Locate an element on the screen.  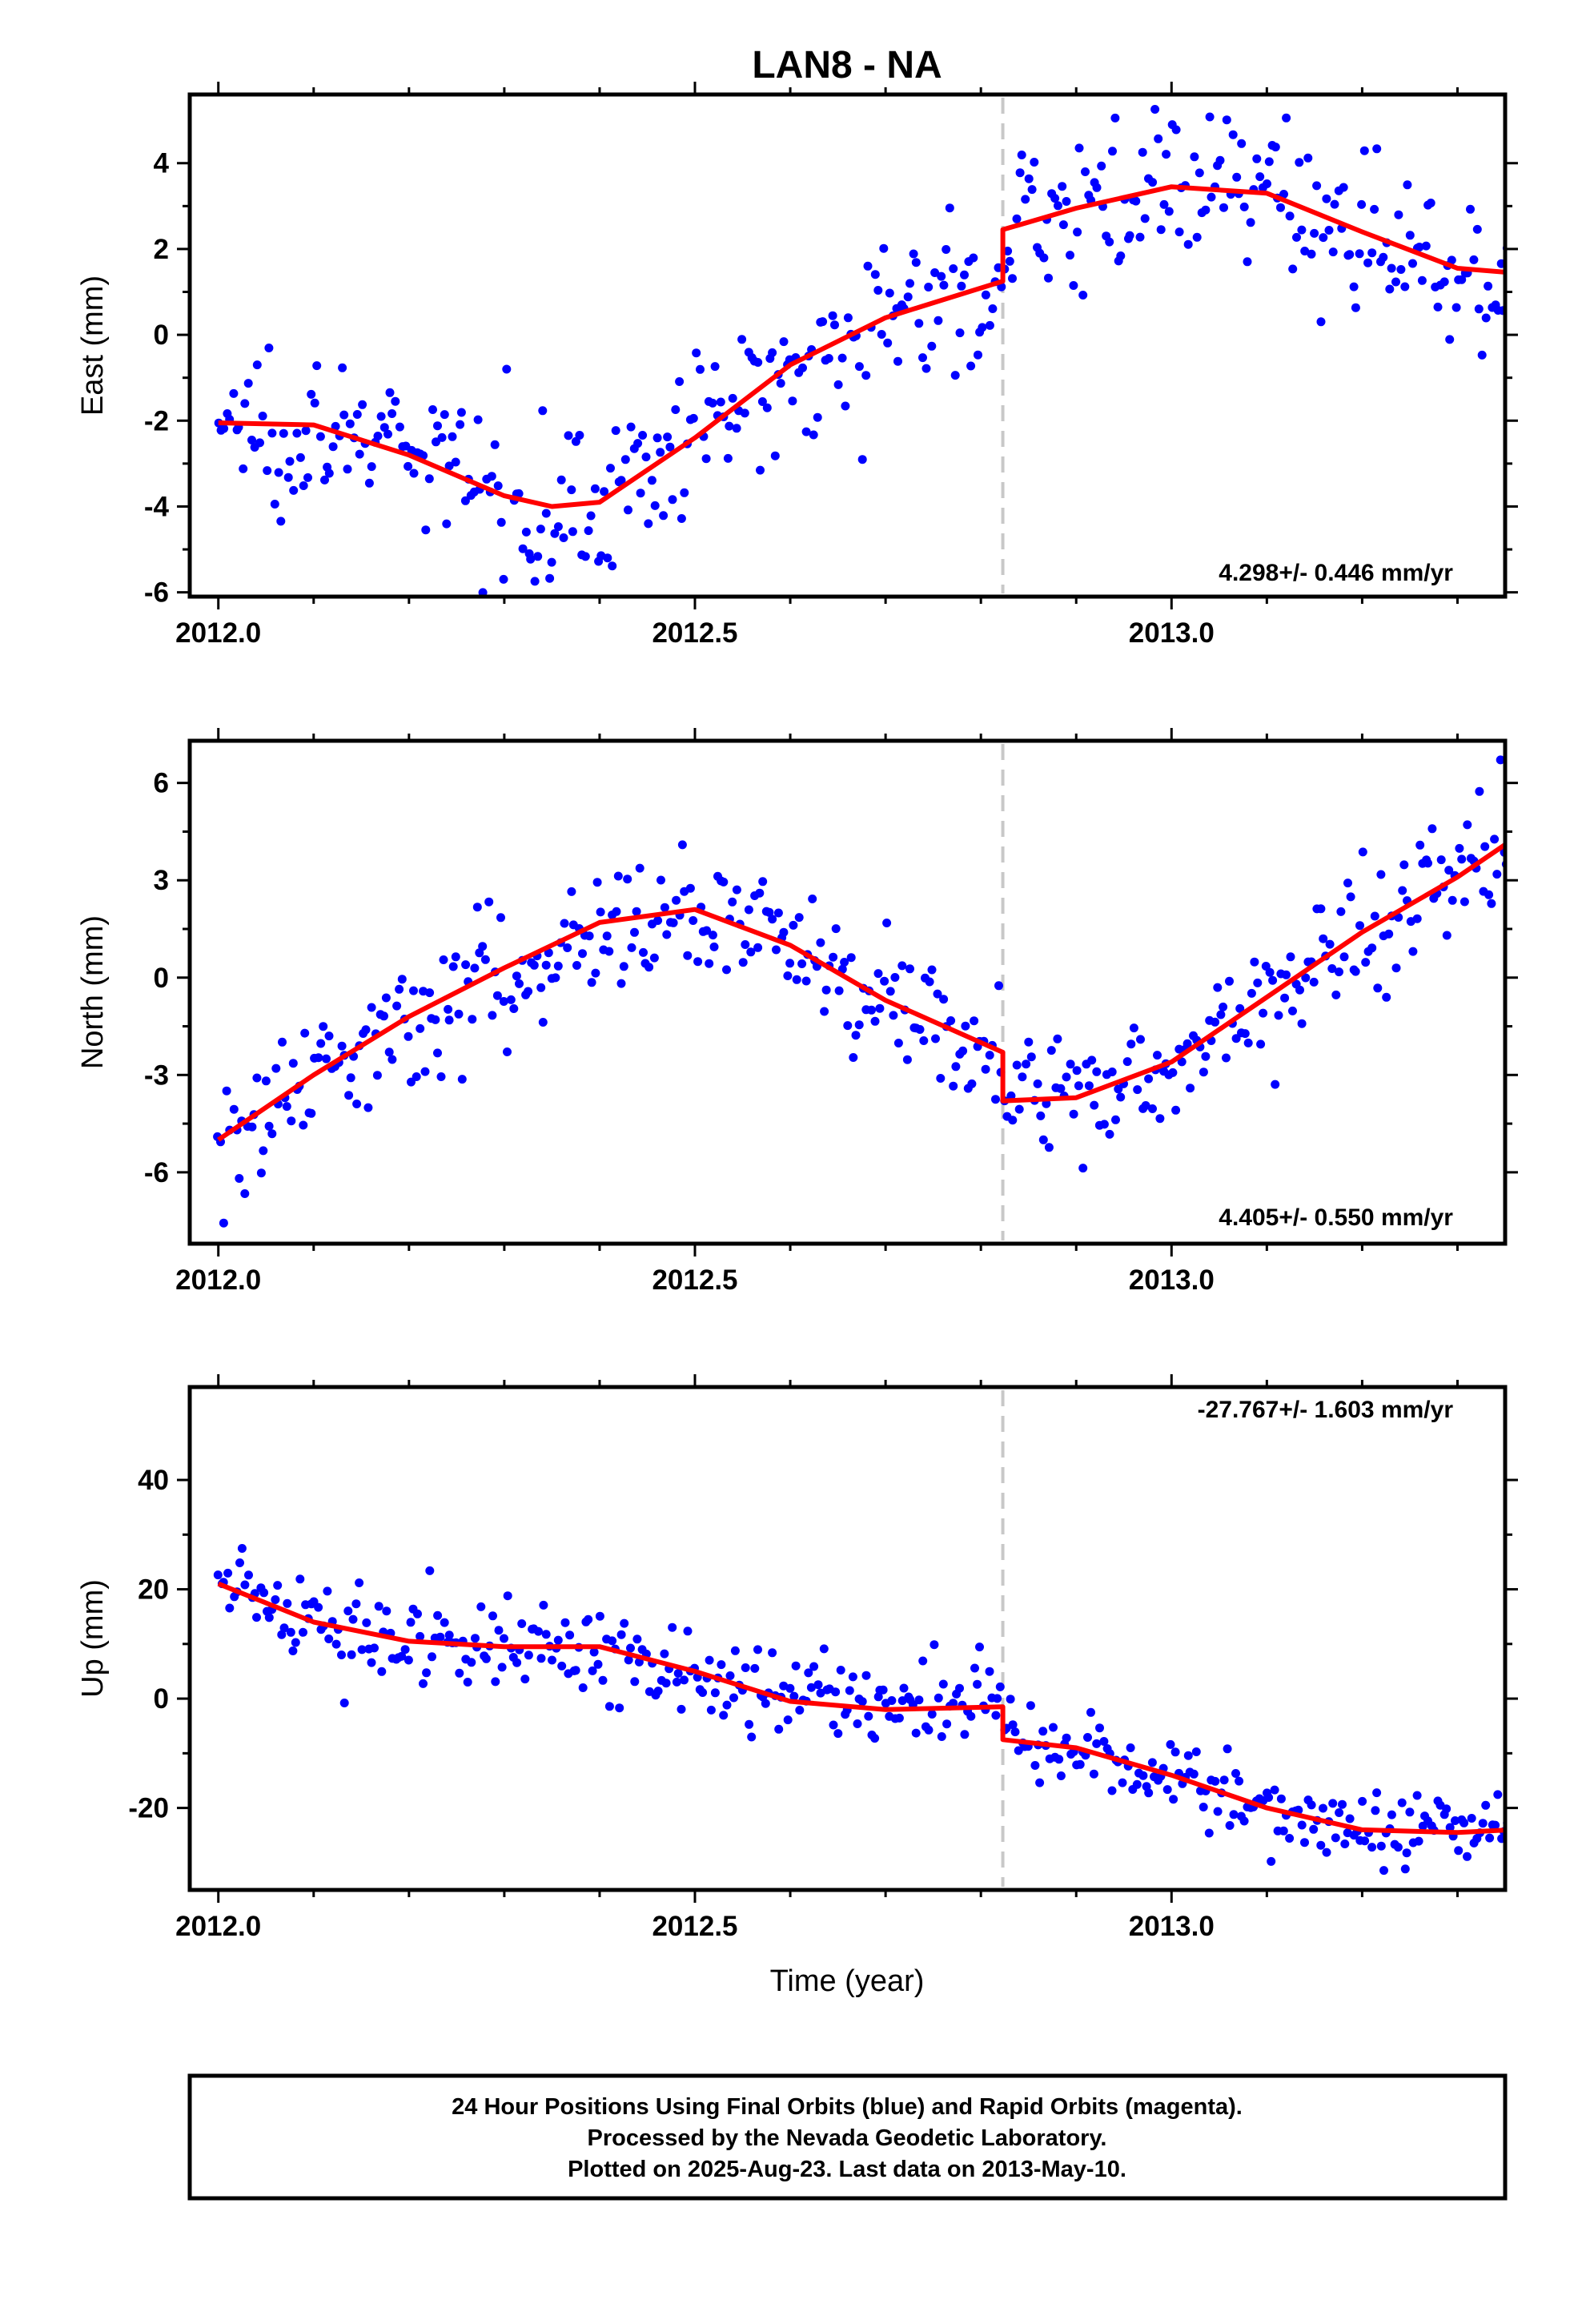
x-axis-label: Time (year) is located at coordinates (847, 1981).